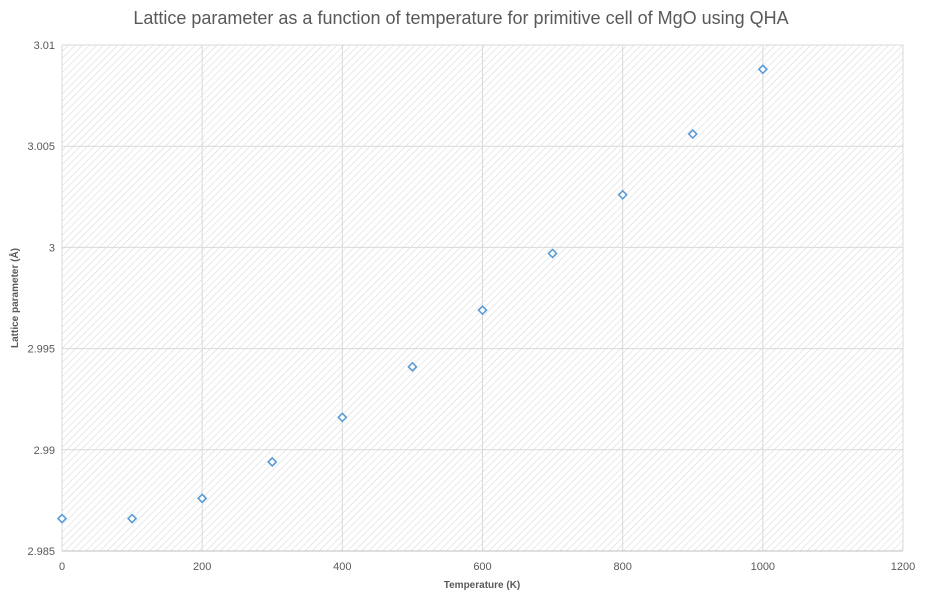 The height and width of the screenshot is (597, 926). Describe the element at coordinates (52, 248) in the screenshot. I see `y-tick-label: 3` at that location.